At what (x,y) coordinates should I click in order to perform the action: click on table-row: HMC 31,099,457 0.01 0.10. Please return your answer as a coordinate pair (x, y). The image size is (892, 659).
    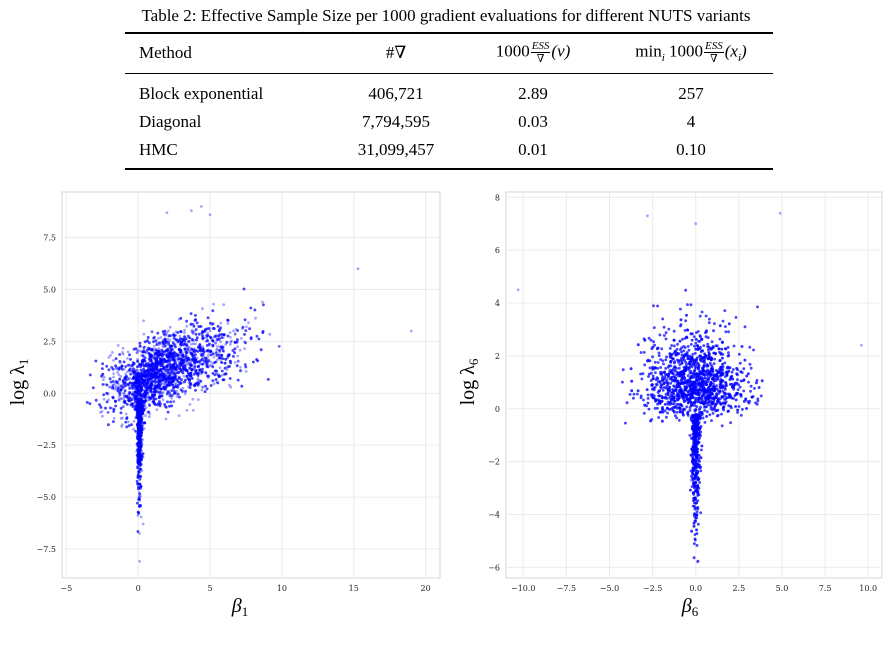
    Looking at the image, I should click on (449, 152).